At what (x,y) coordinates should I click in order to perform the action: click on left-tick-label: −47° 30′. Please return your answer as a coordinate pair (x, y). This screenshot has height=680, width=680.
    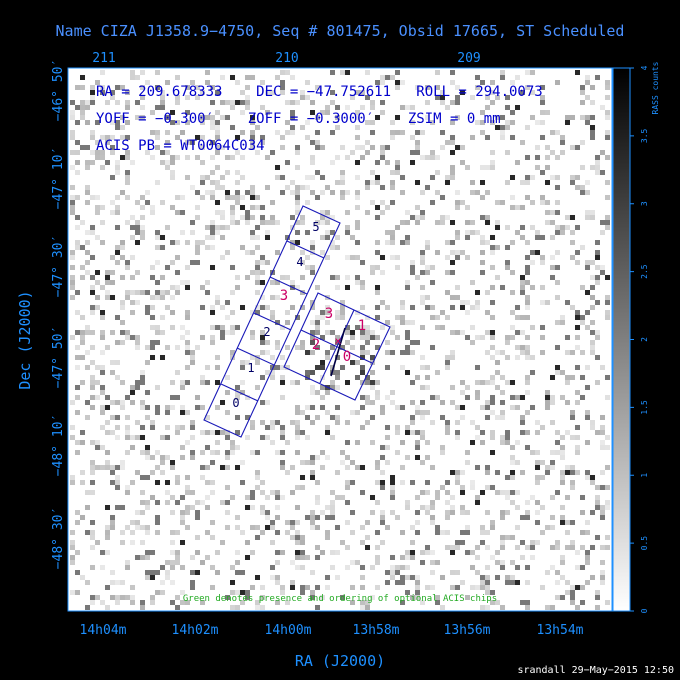
    Looking at the image, I should click on (58, 266).